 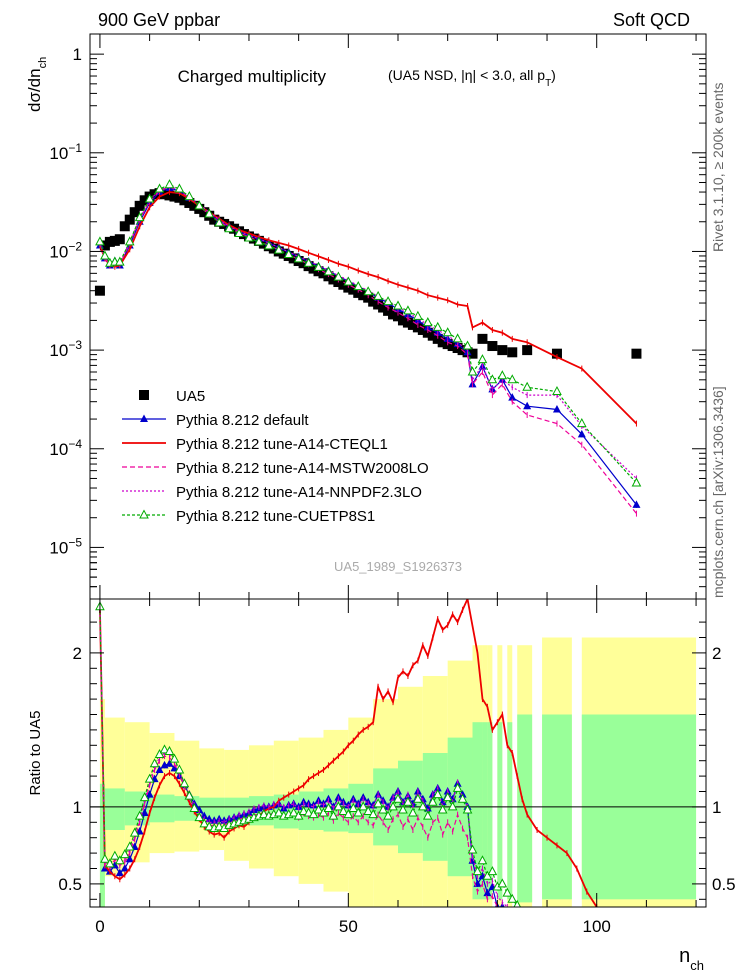 I want to click on legend-label-pythia-8-212-default: Pythia 8.212 default, so click(x=242, y=420).